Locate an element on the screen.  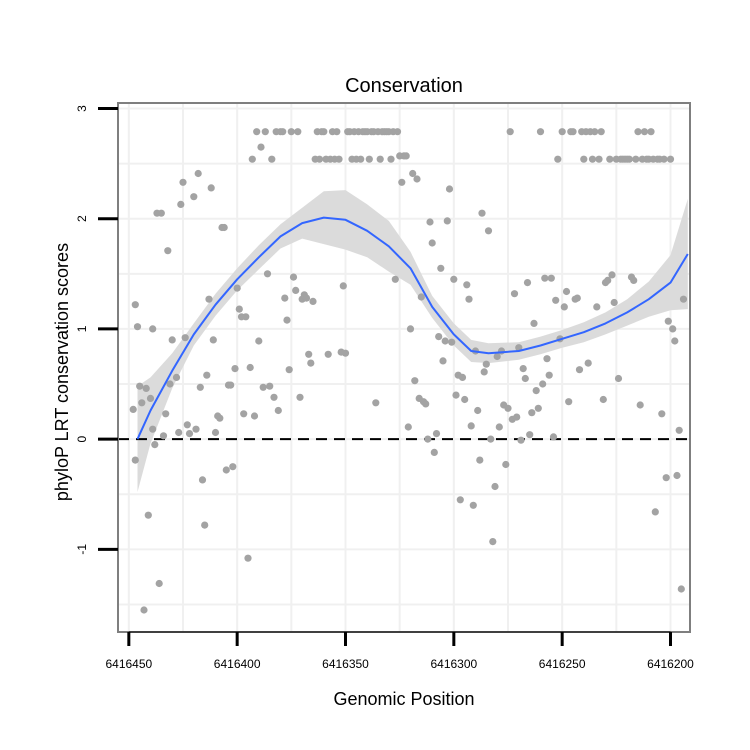
chart-title: Conservation is located at coordinates (404, 86).